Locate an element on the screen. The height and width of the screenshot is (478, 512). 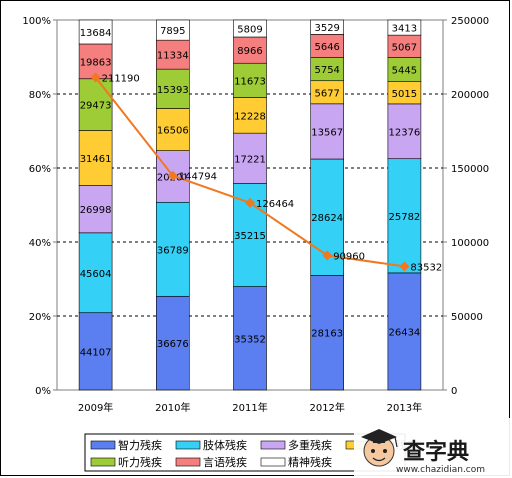
right-tick-label: 50000 is located at coordinates (467, 317).